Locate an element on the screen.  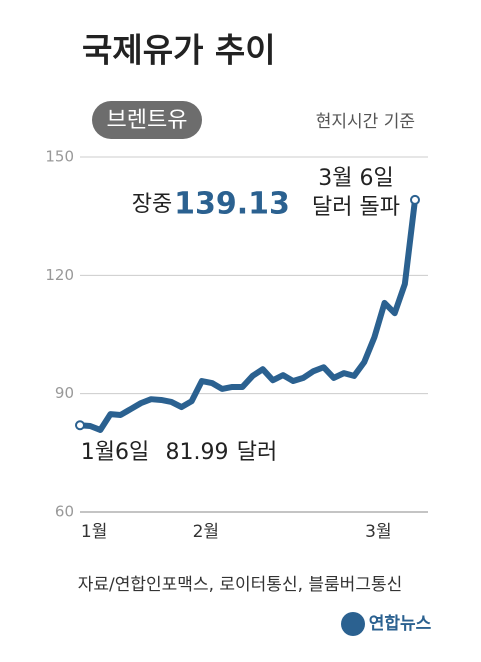
chart-title: 국제유가 추이 is located at coordinates (179, 50).